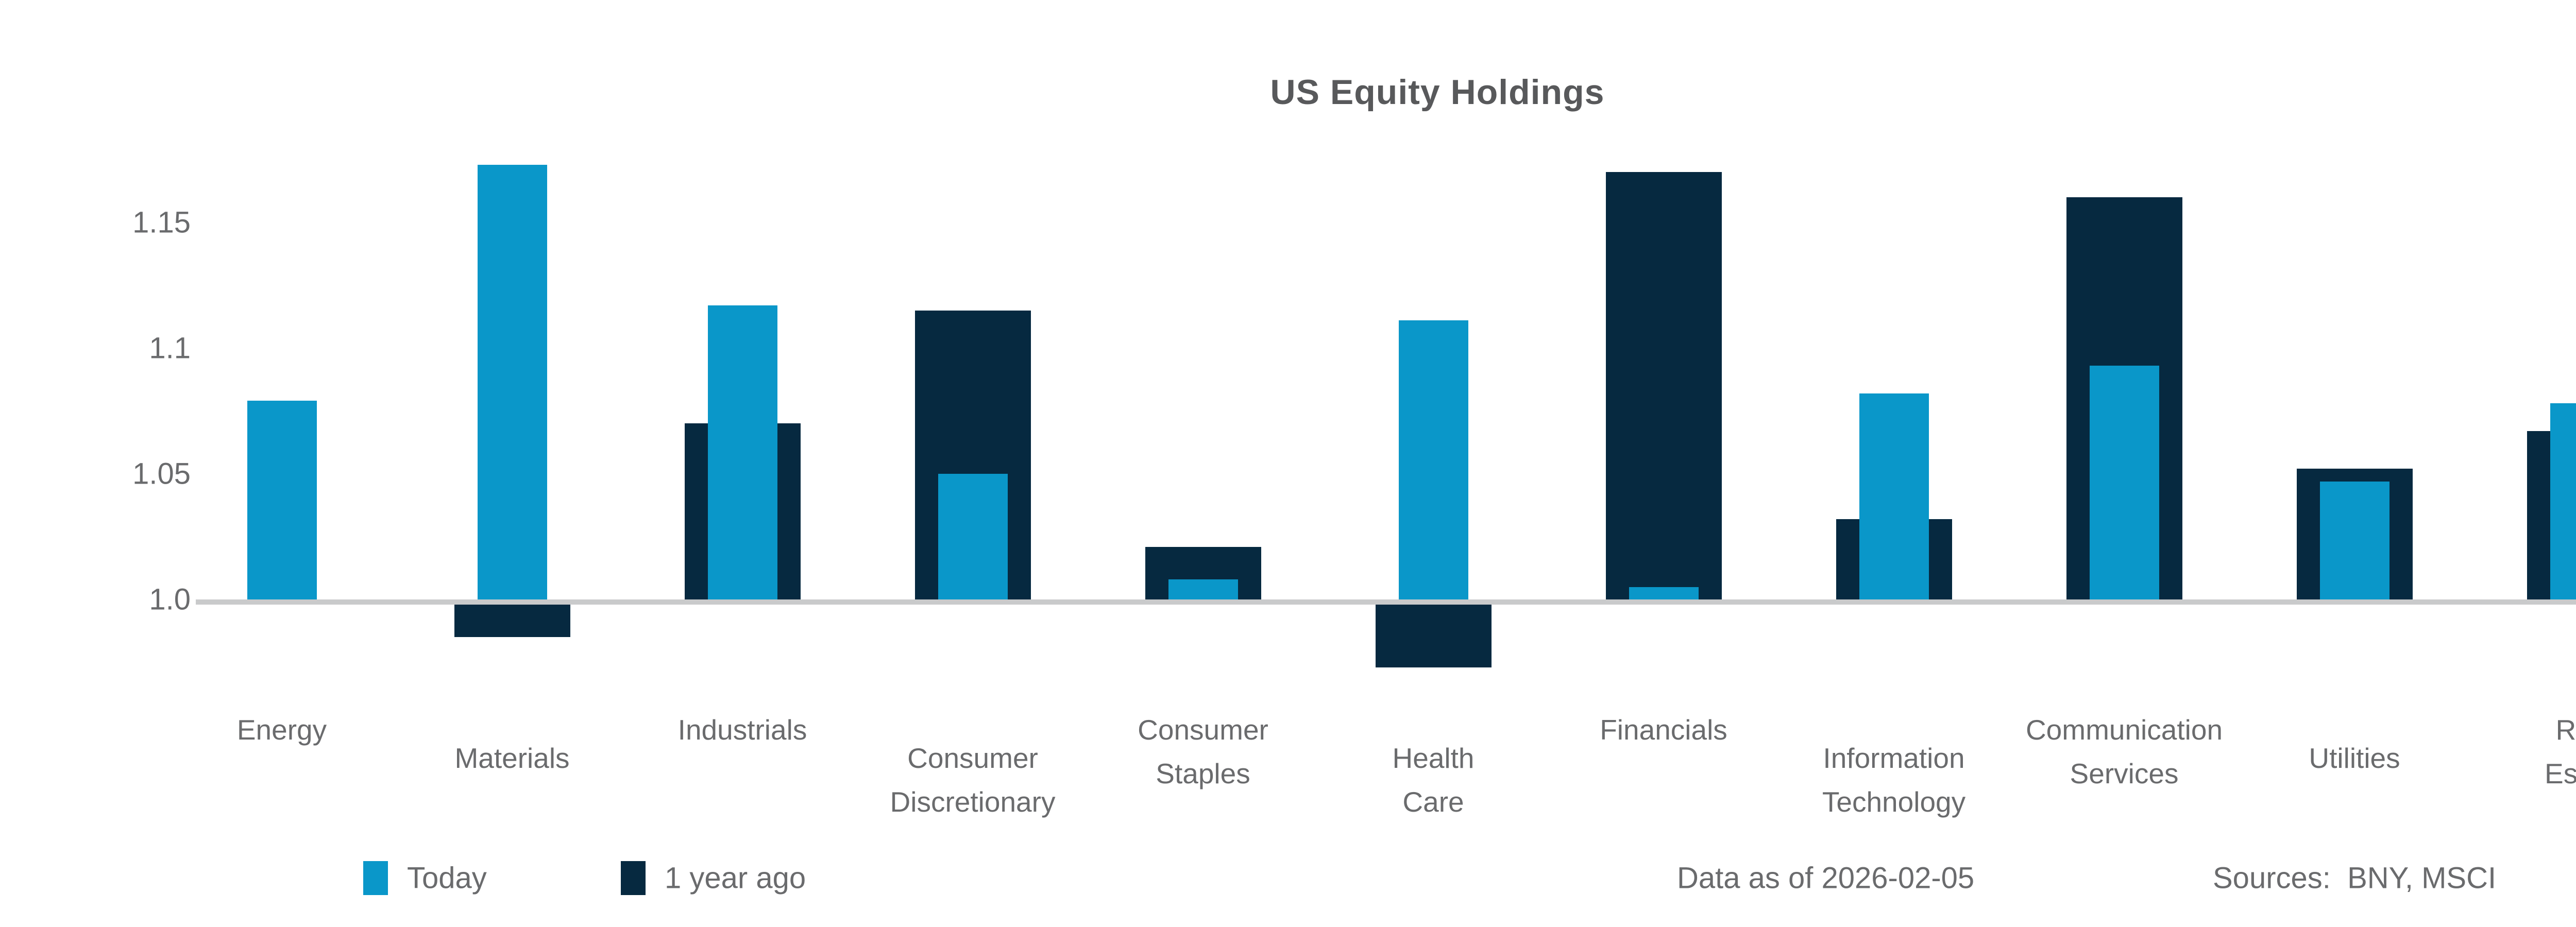 The image size is (2576, 927). Describe the element at coordinates (1433, 758) in the screenshot. I see `category-label-health-care-line1: Health` at that location.